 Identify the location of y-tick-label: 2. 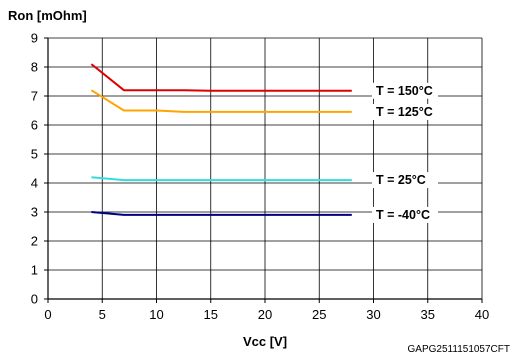
(34, 241).